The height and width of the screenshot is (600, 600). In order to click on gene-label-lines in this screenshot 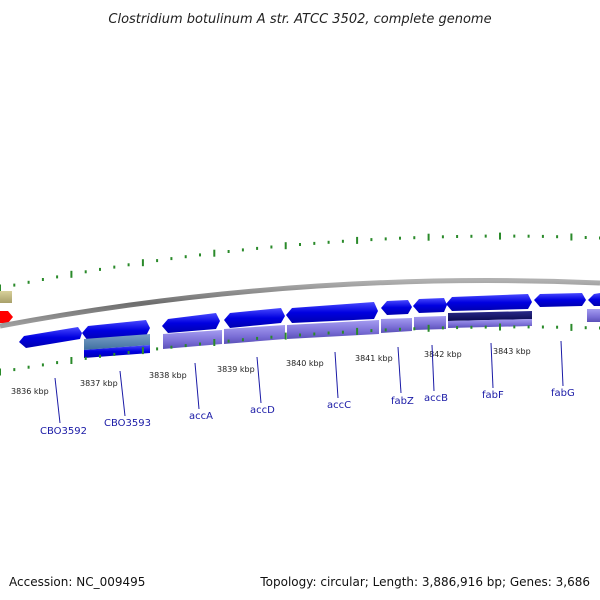, I will do `click(309, 382)`.